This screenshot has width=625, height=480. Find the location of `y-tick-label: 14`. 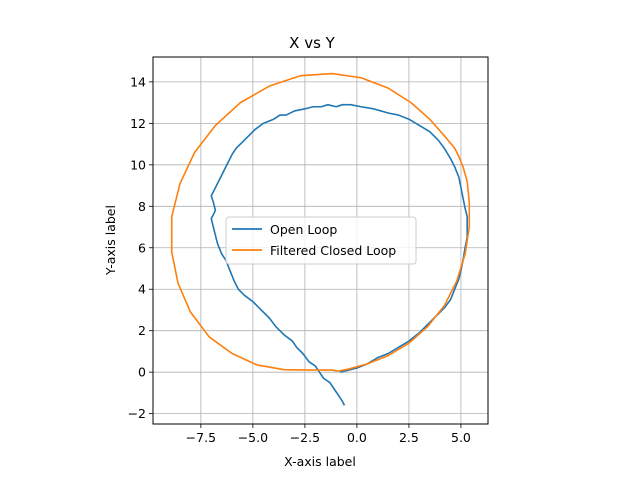

y-tick-label: 14 is located at coordinates (138, 81).